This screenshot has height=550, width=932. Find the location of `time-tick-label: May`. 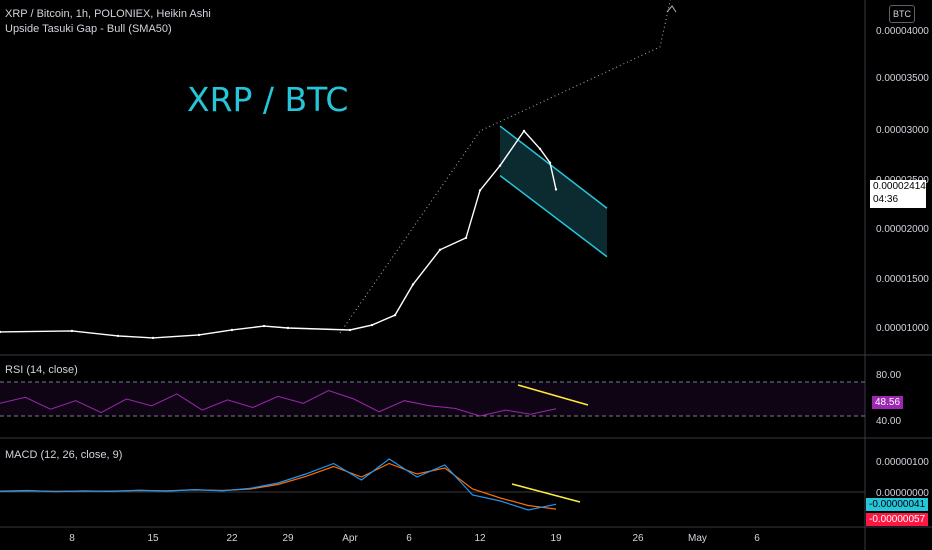

time-tick-label: May is located at coordinates (697, 538).